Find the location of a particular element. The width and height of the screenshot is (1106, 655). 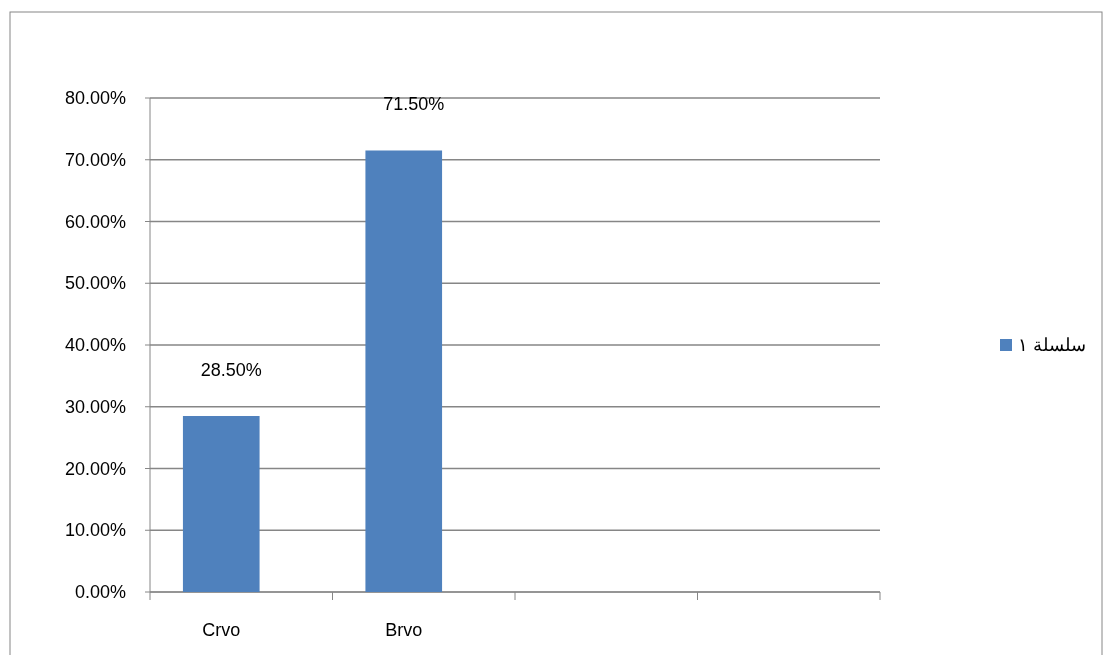

y-tick-label: 10.00% is located at coordinates (95, 530).